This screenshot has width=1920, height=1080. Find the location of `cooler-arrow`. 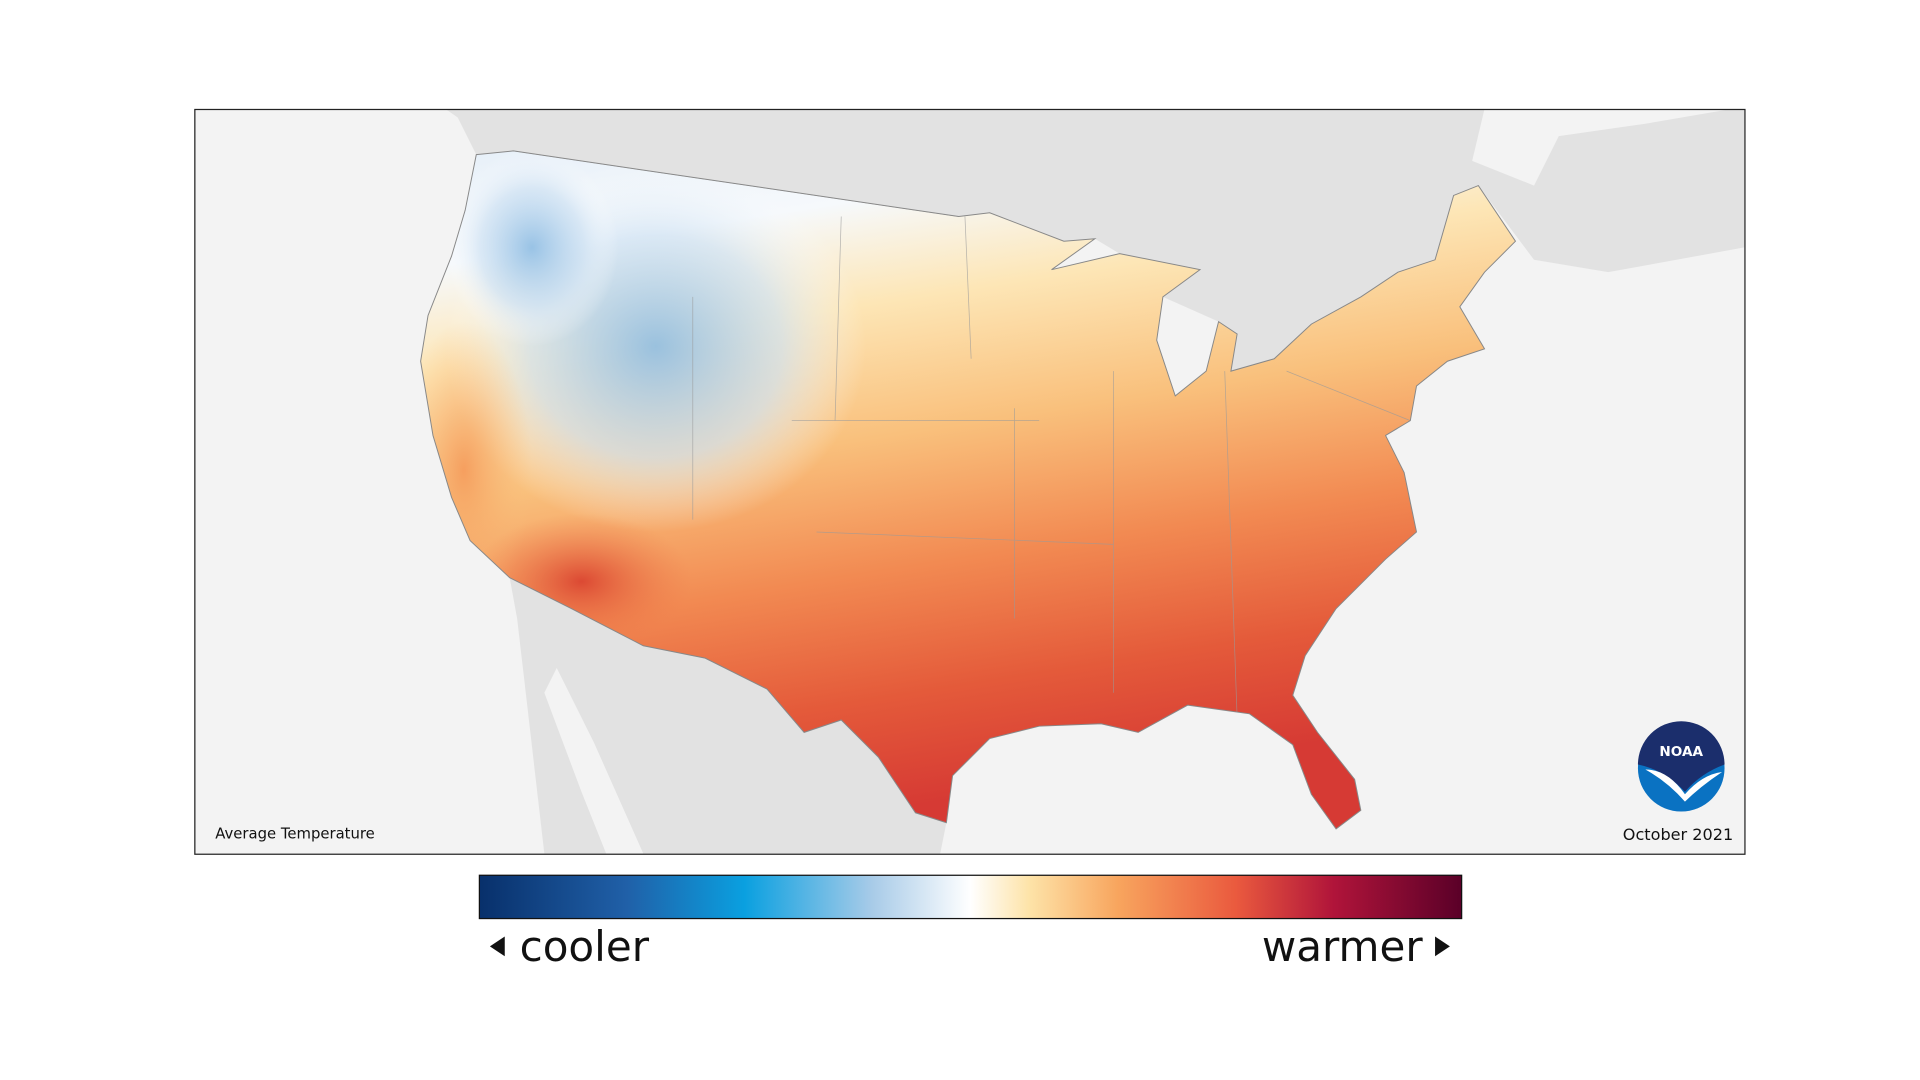

cooler-arrow is located at coordinates (497, 946).